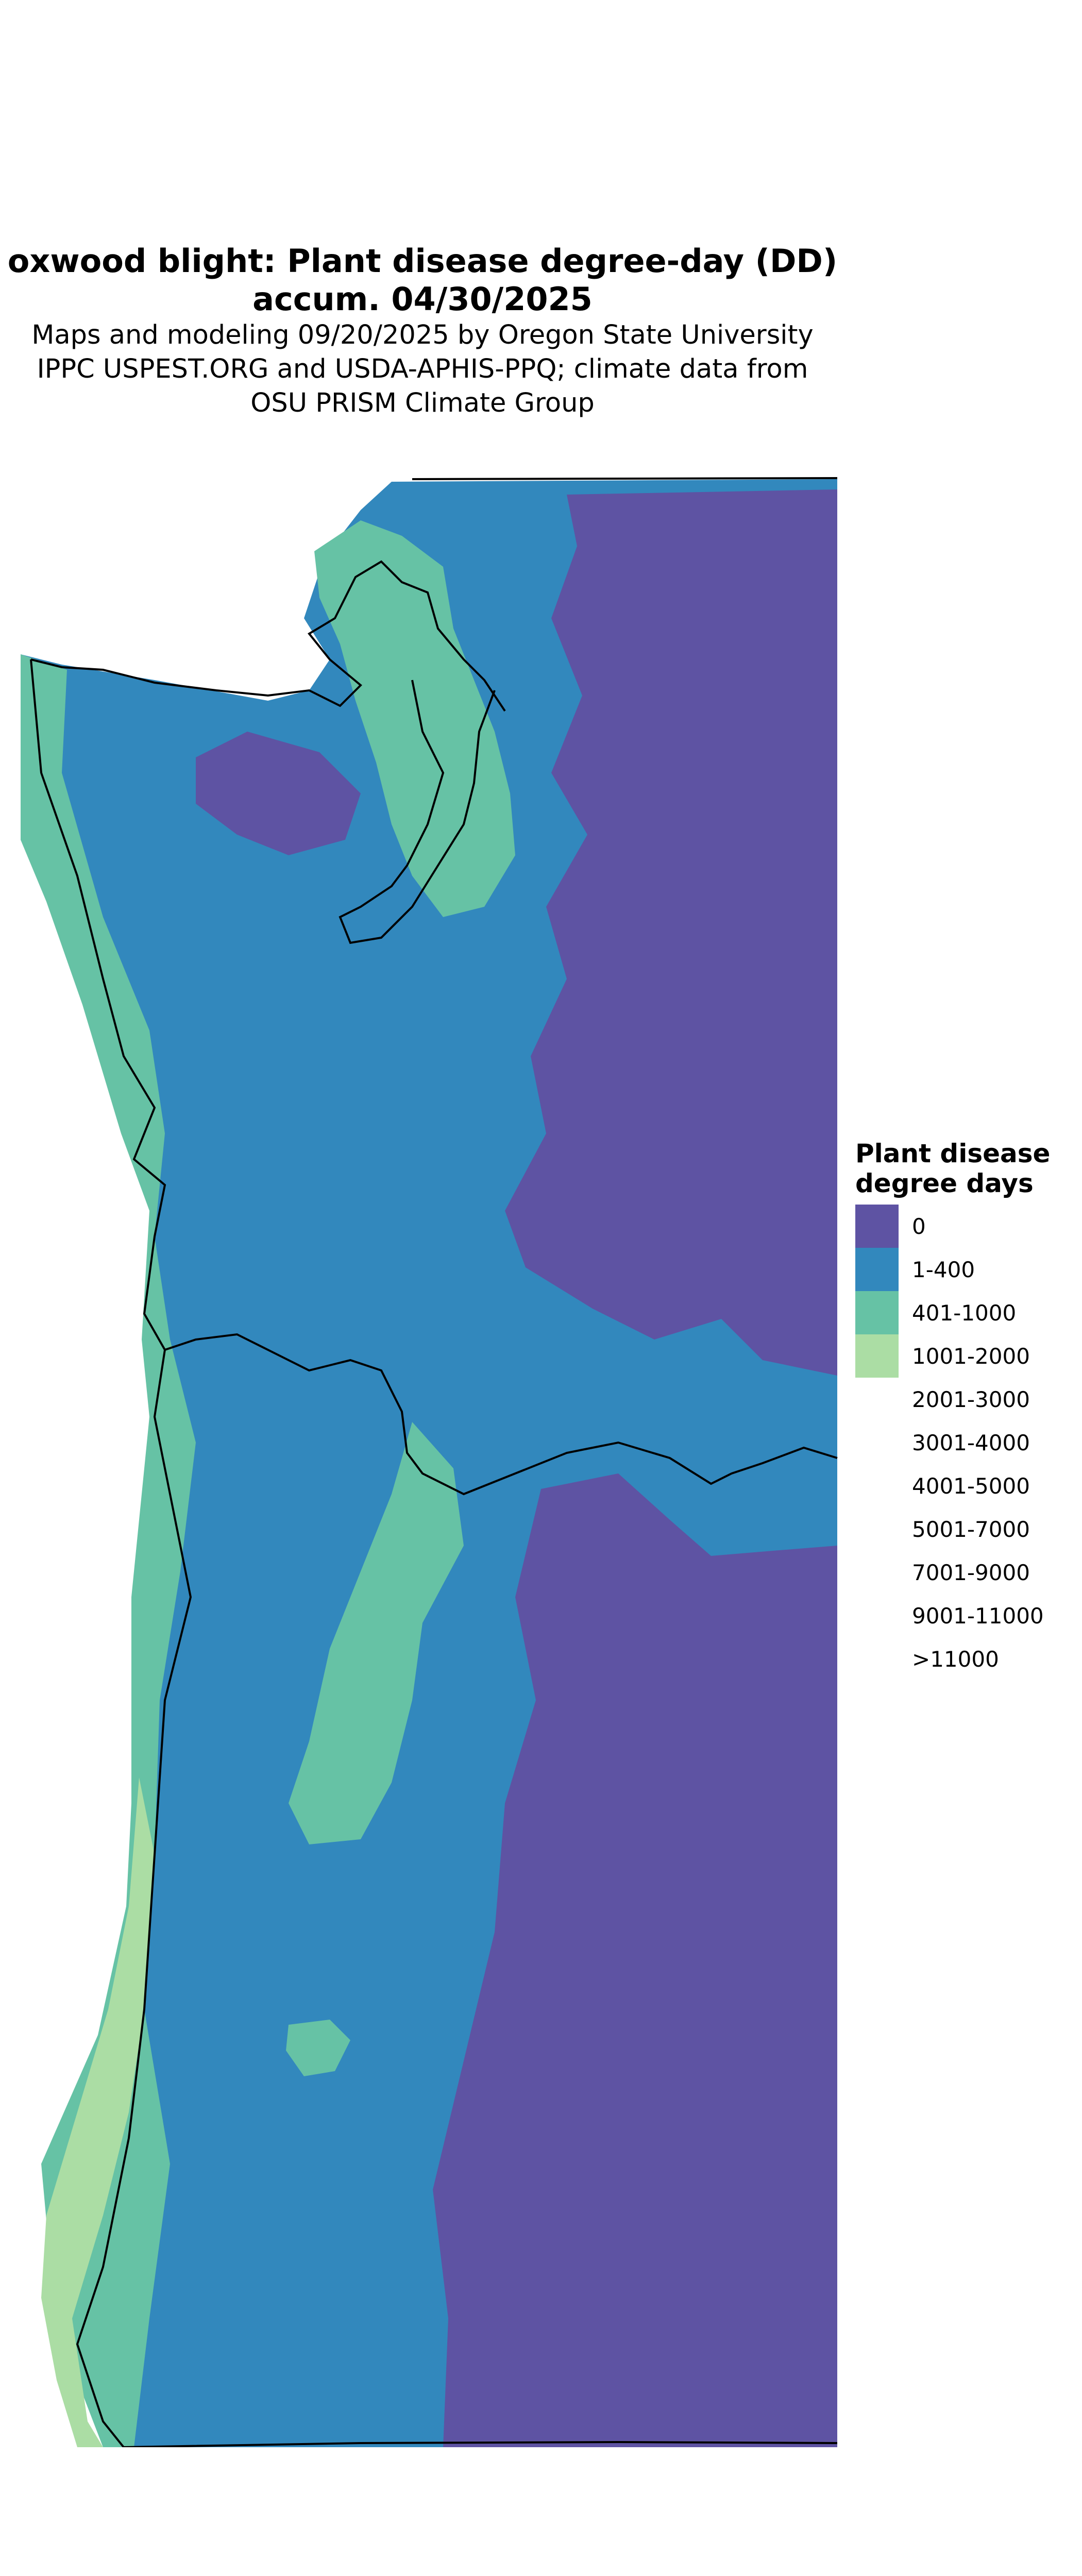 This screenshot has height=2576, width=1082. I want to click on legend-item: 4001-5000, so click(963, 1485).